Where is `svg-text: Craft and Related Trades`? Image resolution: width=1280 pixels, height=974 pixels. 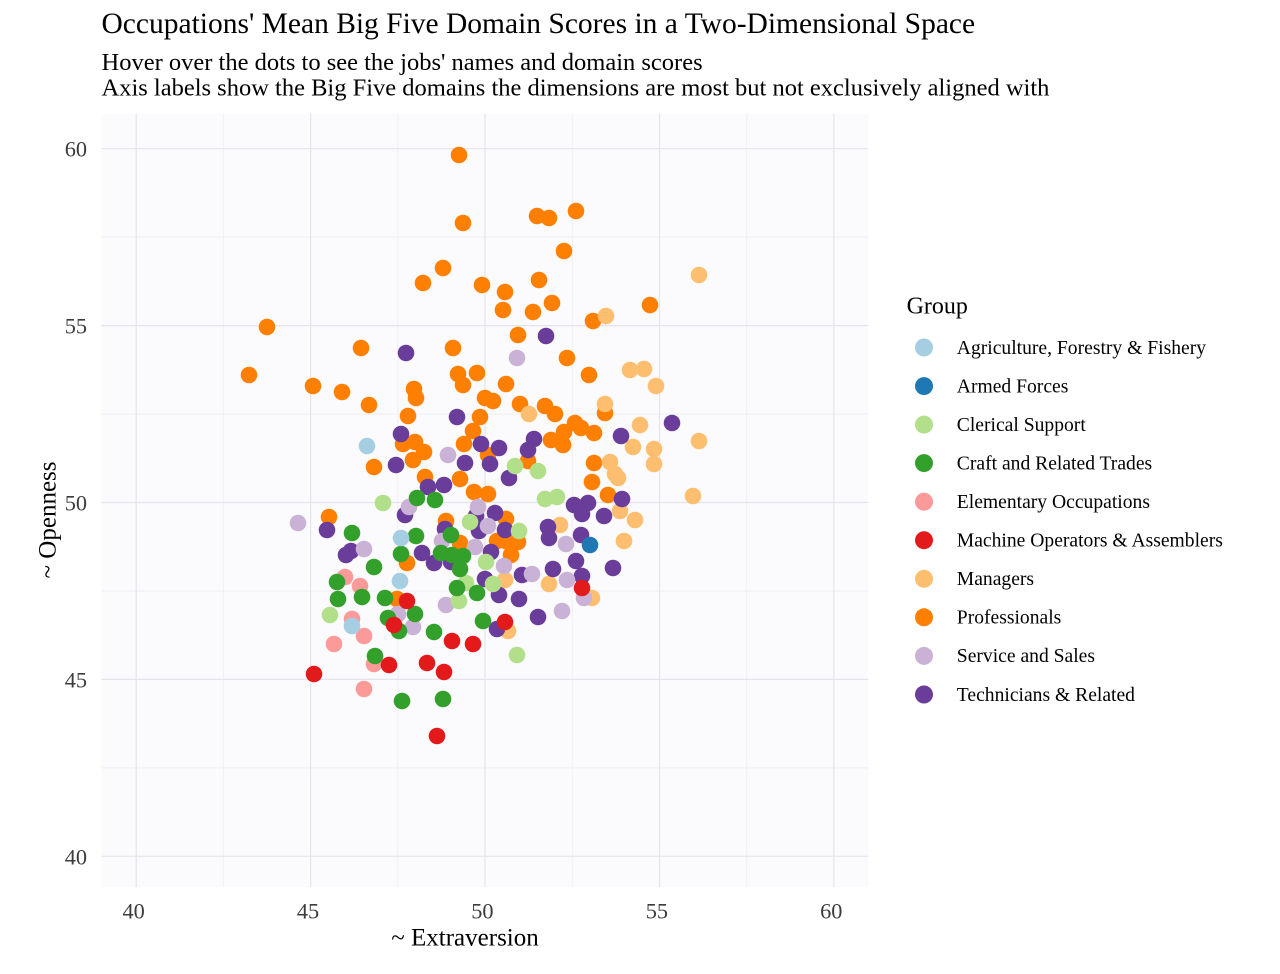
svg-text: Craft and Related Trades is located at coordinates (1054, 463).